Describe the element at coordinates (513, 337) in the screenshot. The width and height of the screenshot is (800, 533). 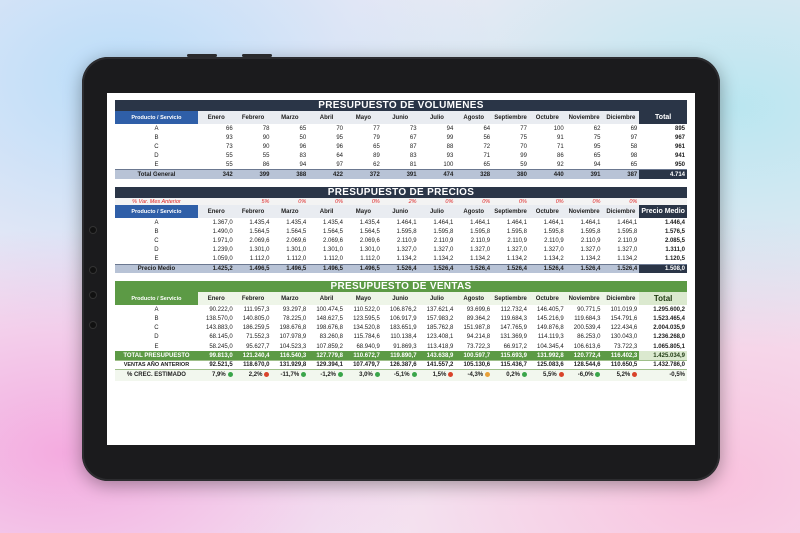
I see `data-cell: 131.369,9` at that location.